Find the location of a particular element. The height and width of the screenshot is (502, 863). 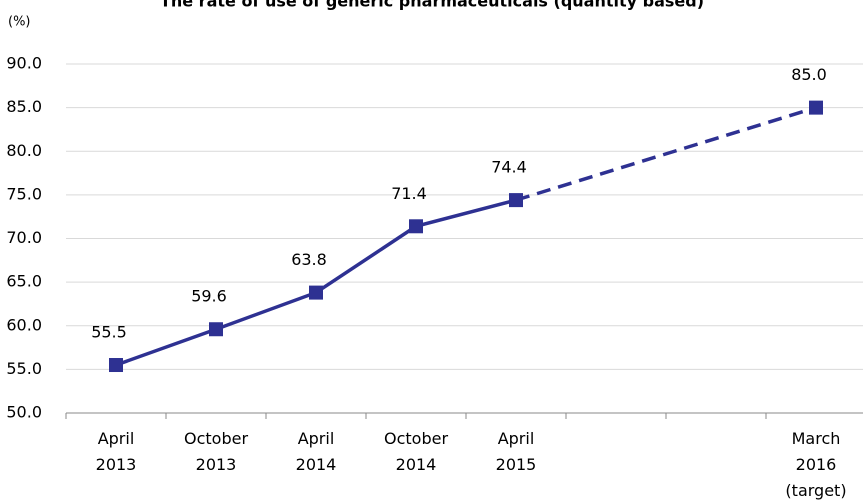

x-tick-label: March 2016 (target) is located at coordinates (816, 464).